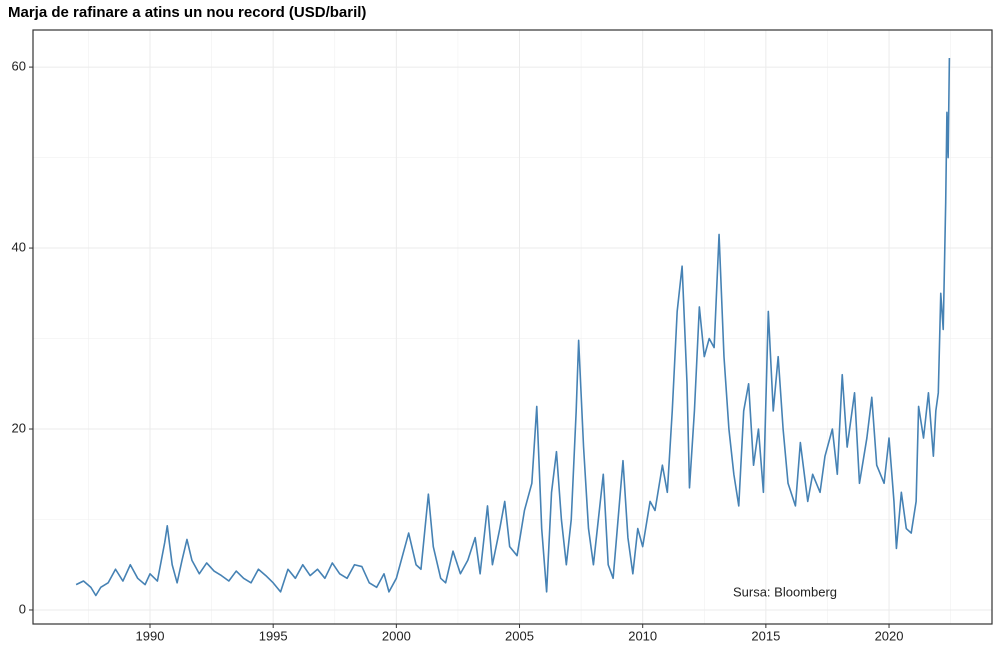  I want to click on y-tick-label: 20, so click(19, 427).